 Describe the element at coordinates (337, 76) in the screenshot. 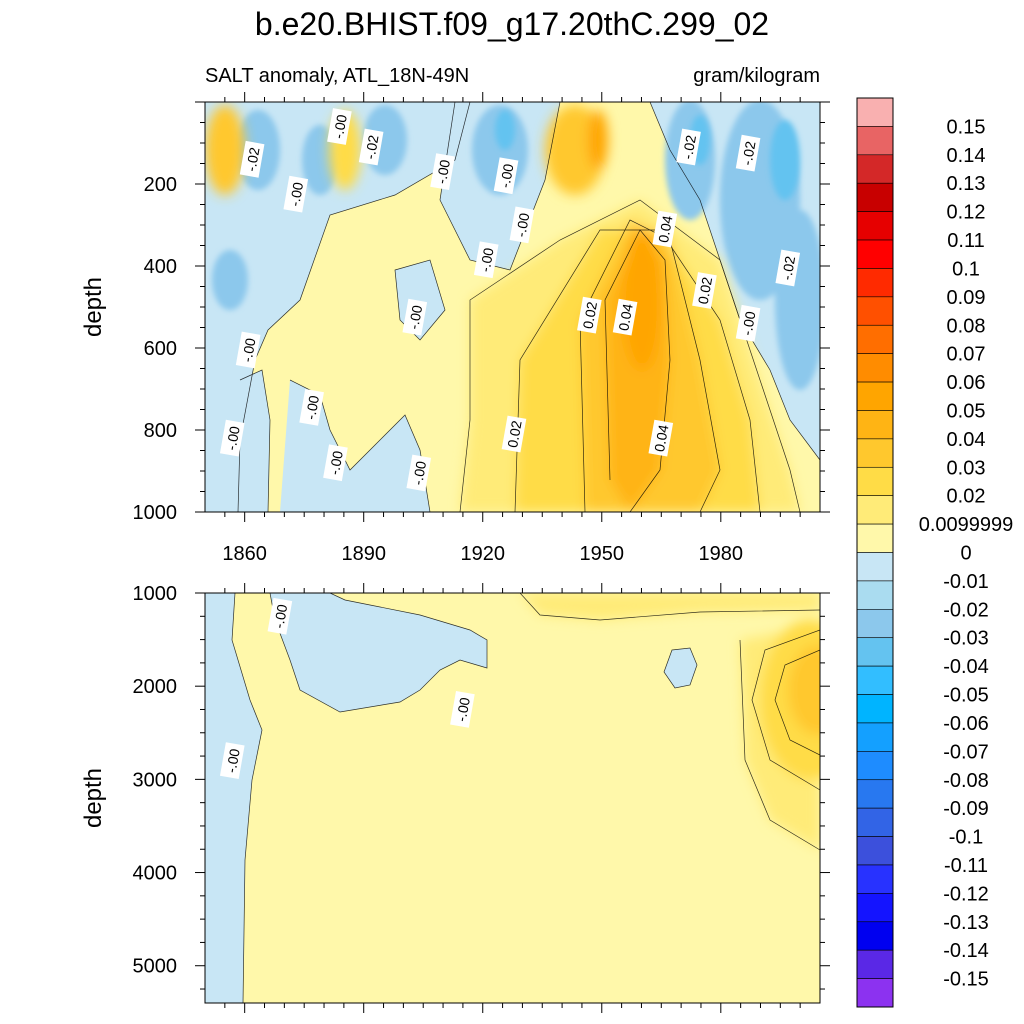

I see `left-subtitle: SALT anomaly, ATL_18N-49N` at that location.